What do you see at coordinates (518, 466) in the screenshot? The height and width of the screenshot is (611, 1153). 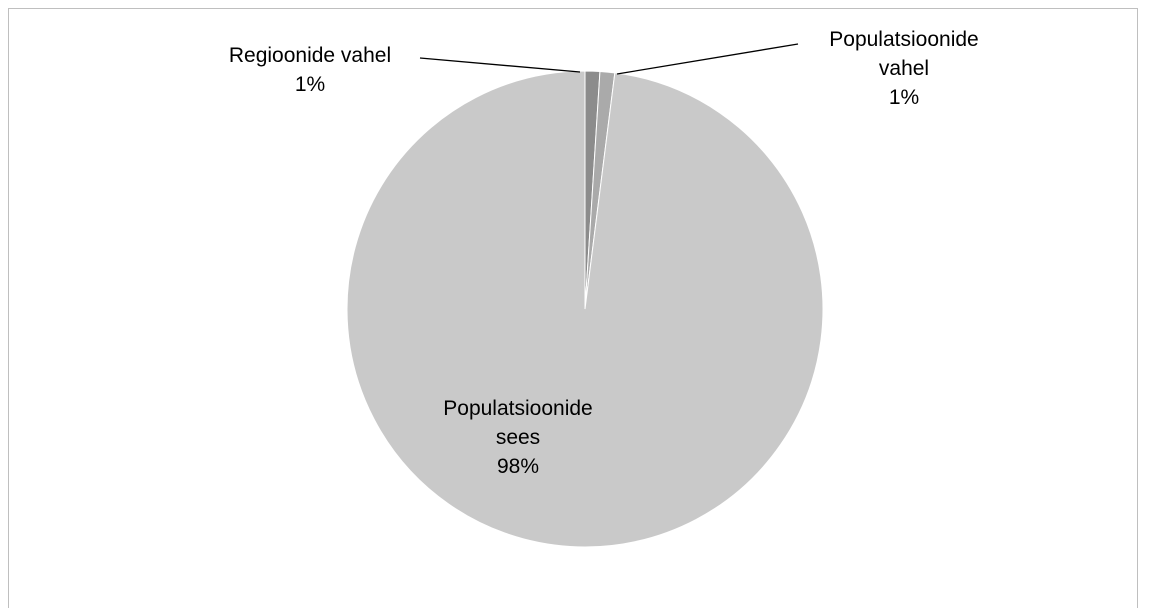 I see `slice-label-line: 98%` at bounding box center [518, 466].